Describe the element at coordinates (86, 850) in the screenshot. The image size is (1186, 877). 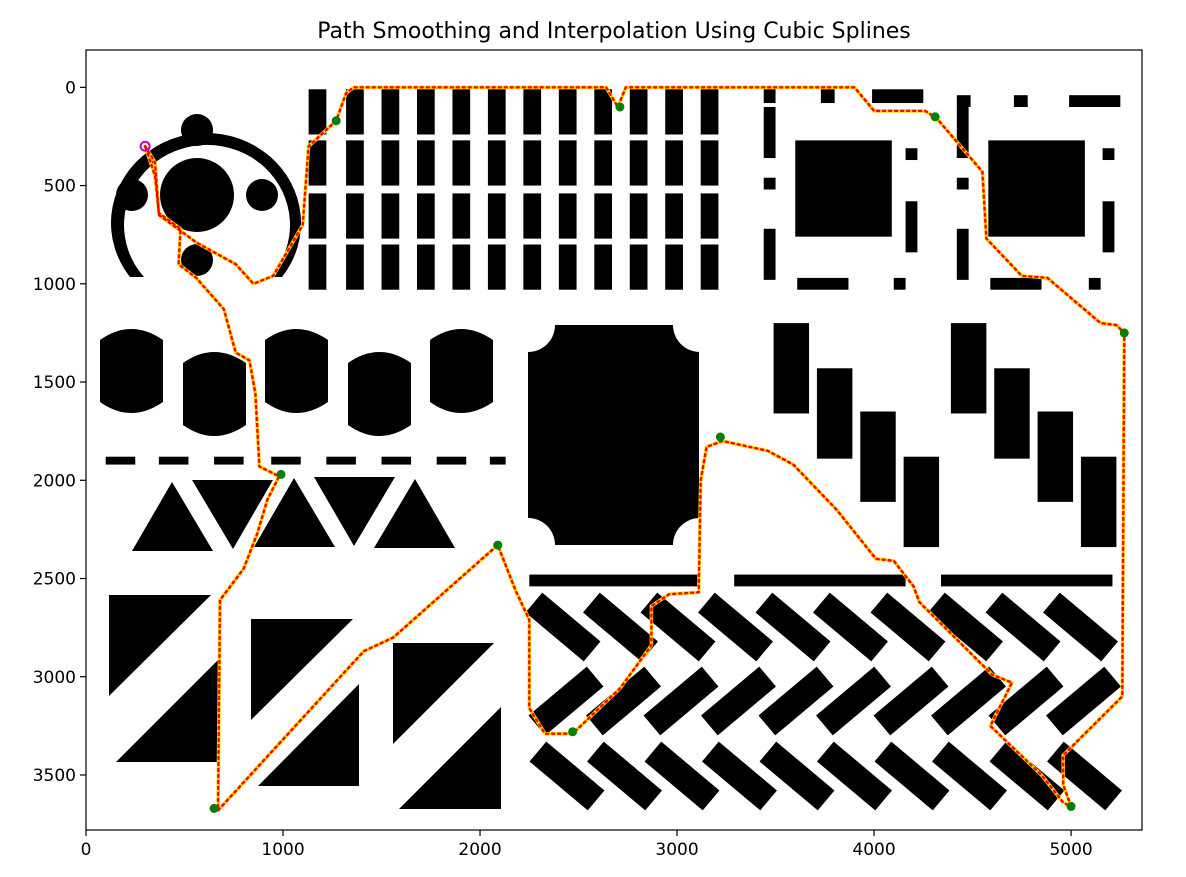
I see `x-tick-label: 0` at that location.